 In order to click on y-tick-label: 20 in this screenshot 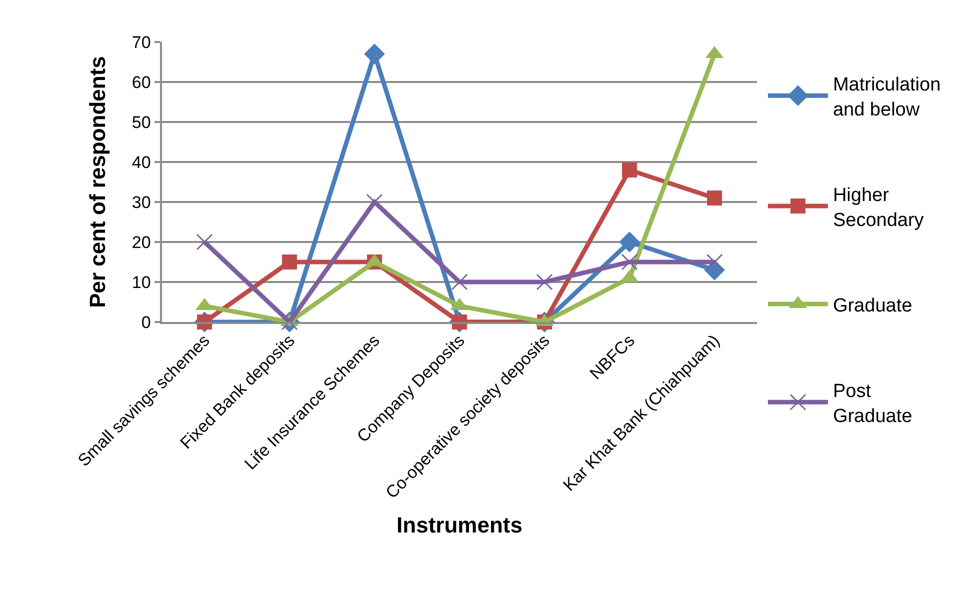, I will do `click(141, 242)`.